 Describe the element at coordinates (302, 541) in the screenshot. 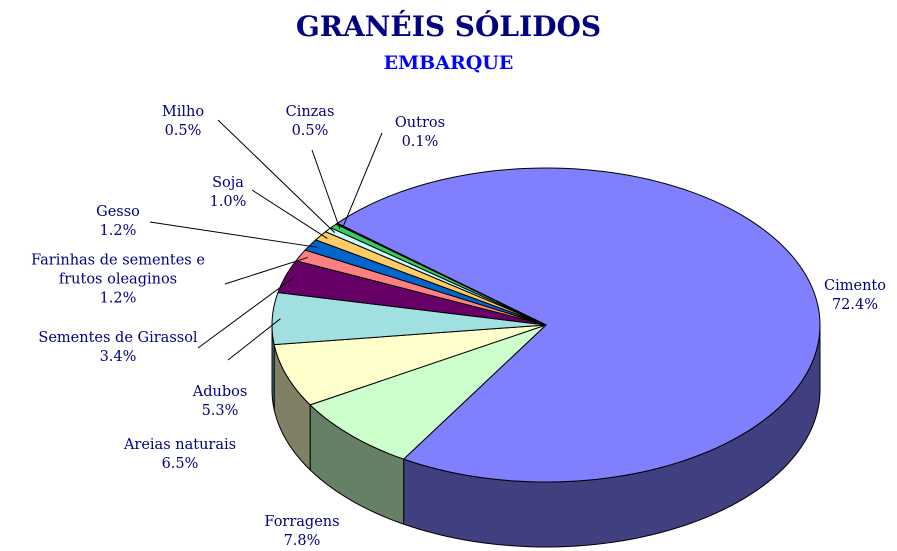

I see `value-label: 7.8%` at that location.